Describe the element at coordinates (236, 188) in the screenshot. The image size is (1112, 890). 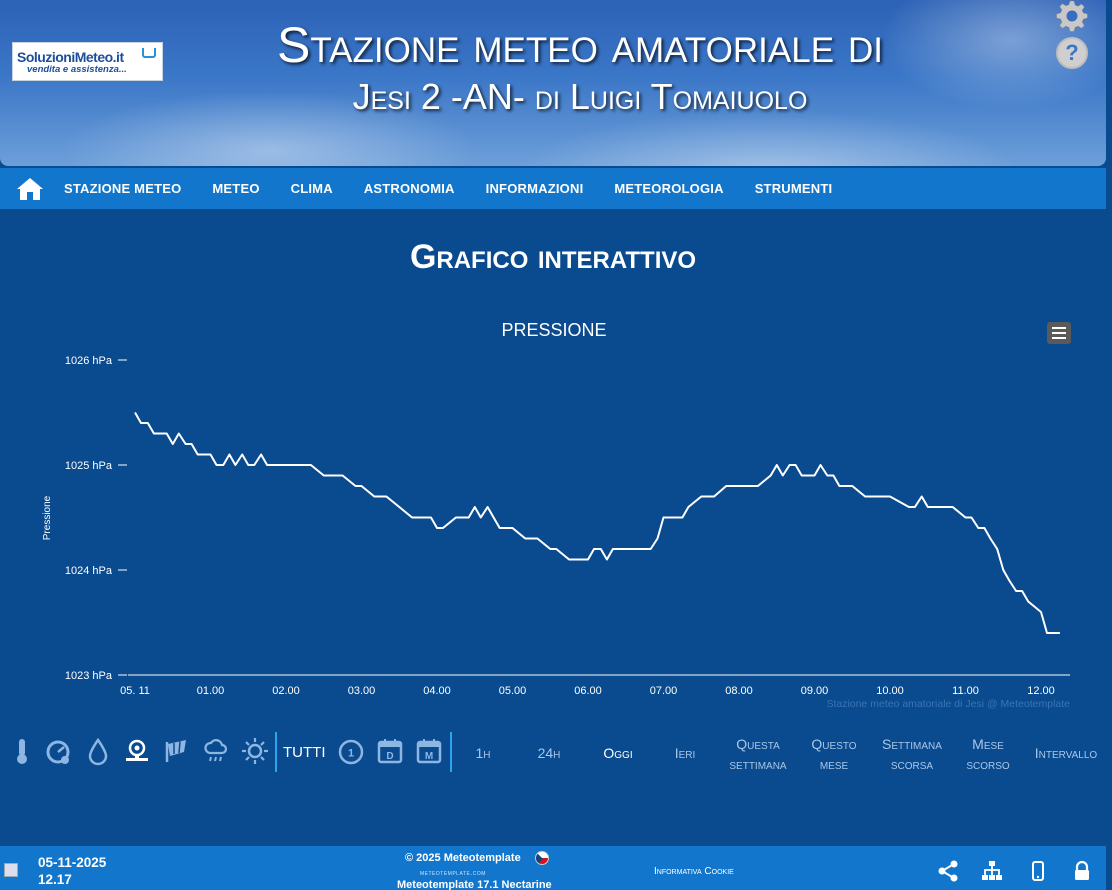
I see `nav-meteo: METEO` at that location.